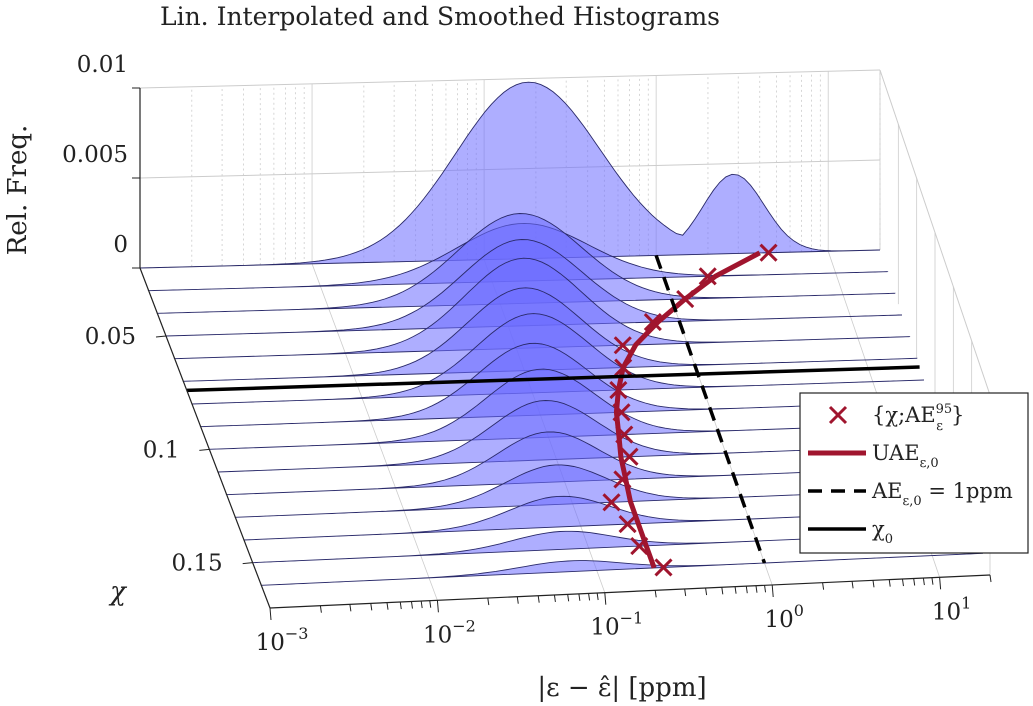 Image resolution: width=1033 pixels, height=706 pixels. I want to click on legend-entry-label: UAEε,0, so click(905, 456).